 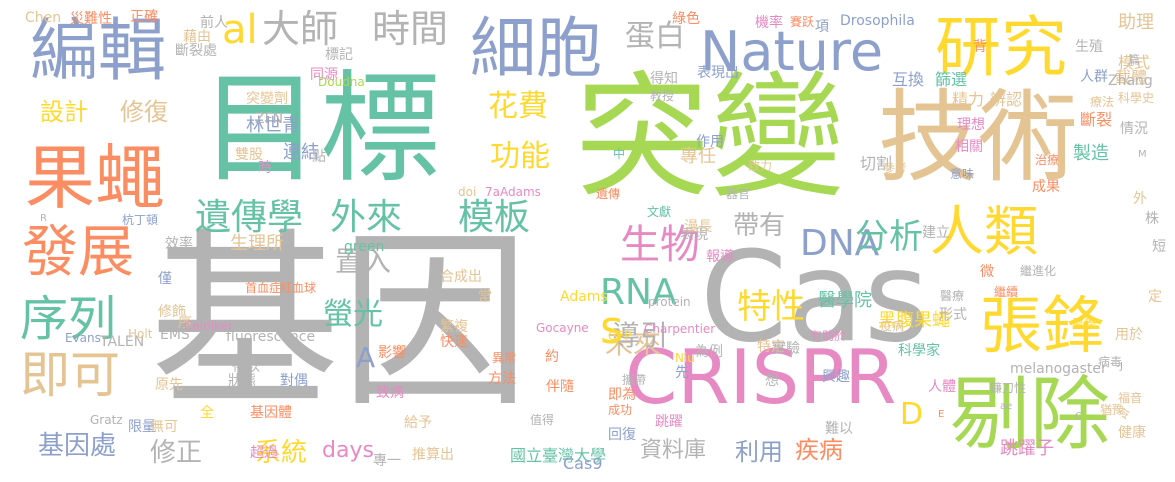 What do you see at coordinates (709, 352) in the screenshot?
I see `word-96: 為例` at bounding box center [709, 352].